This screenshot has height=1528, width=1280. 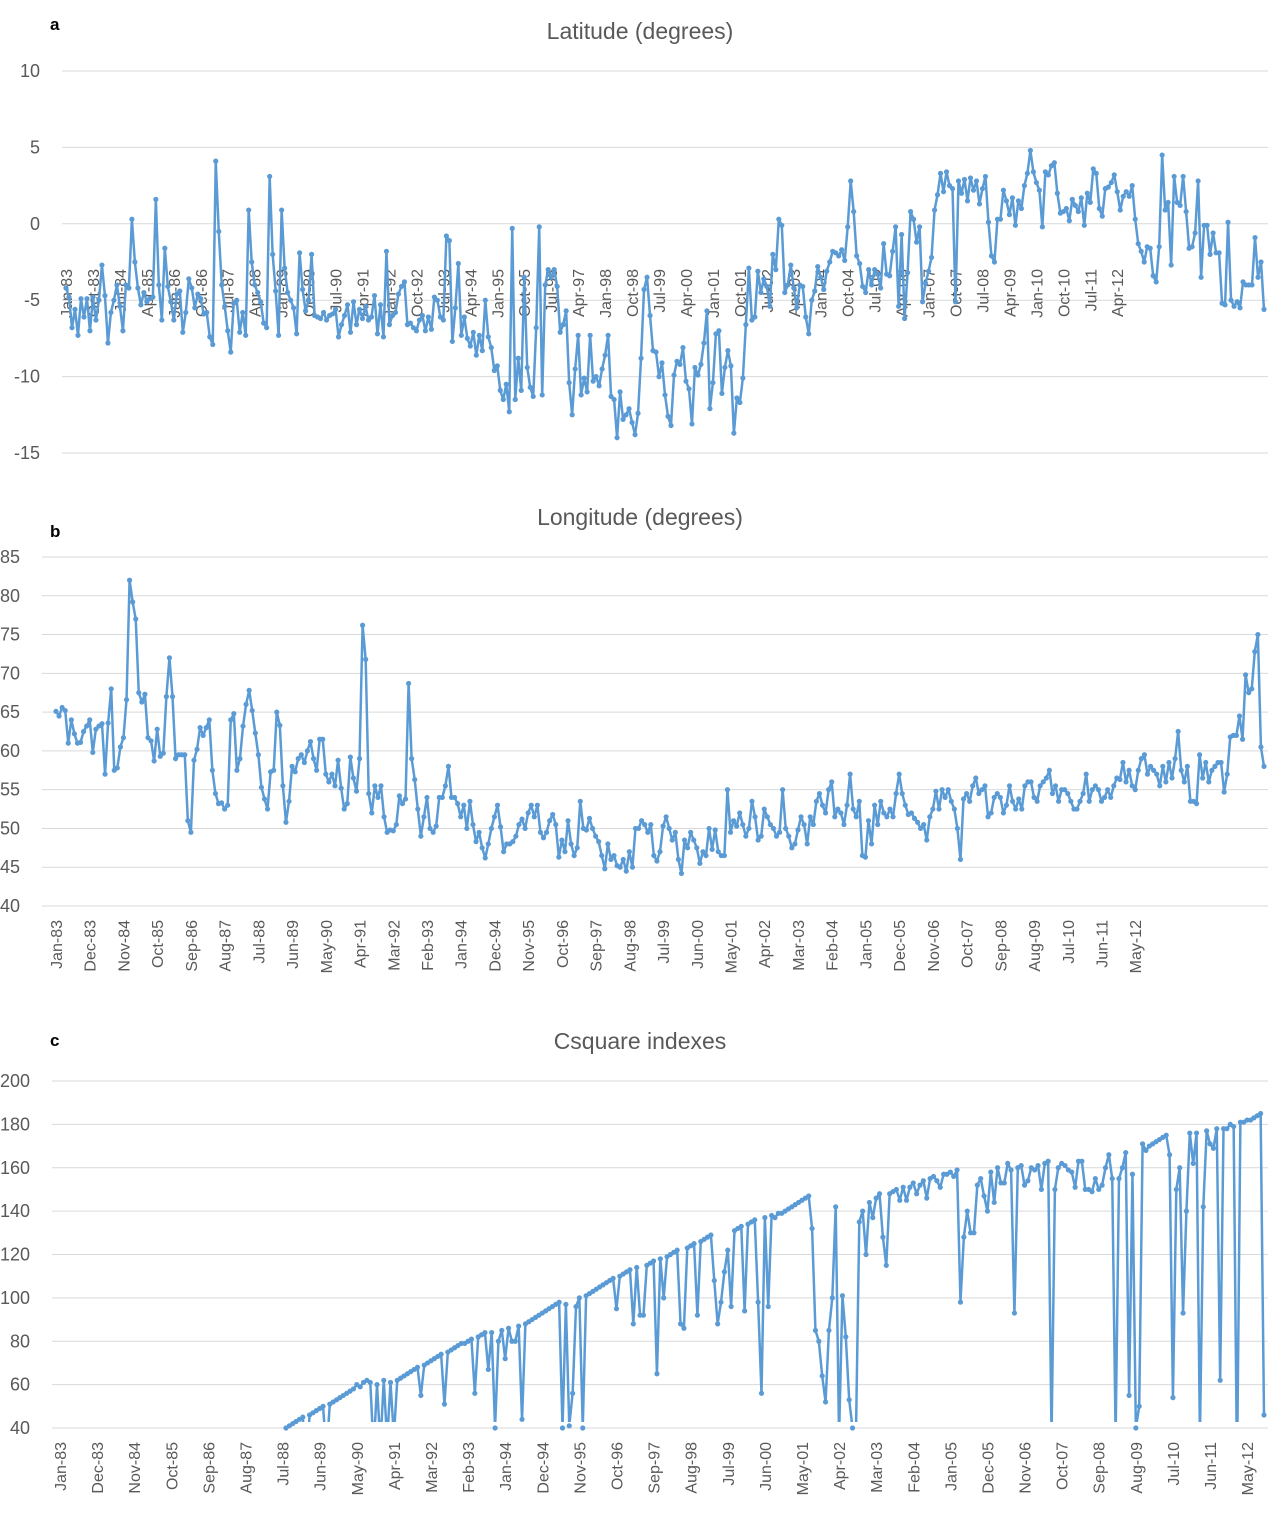 What do you see at coordinates (1037, 293) in the screenshot?
I see `x-tick-label: Jan-10` at bounding box center [1037, 293].